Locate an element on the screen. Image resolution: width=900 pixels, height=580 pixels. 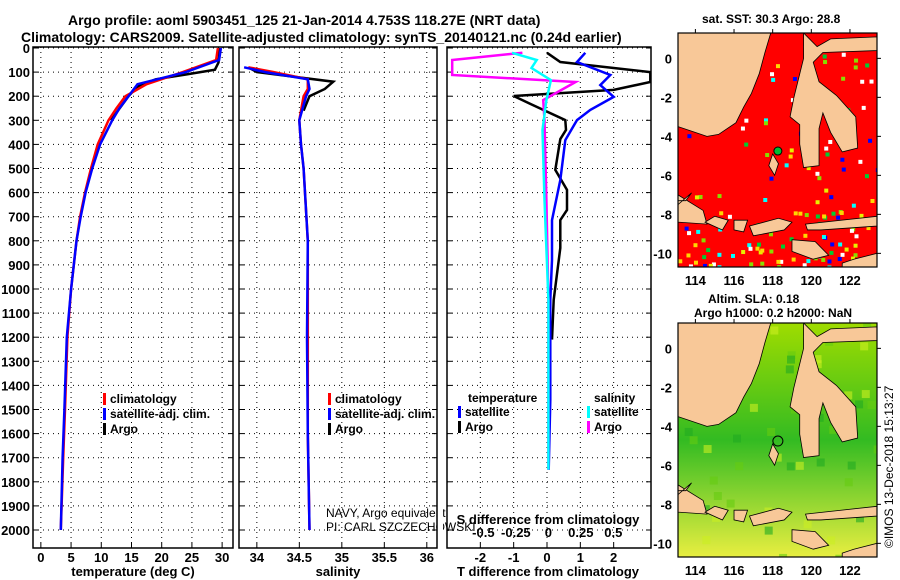
y-tick-label: 1700 is located at coordinates (15, 458).